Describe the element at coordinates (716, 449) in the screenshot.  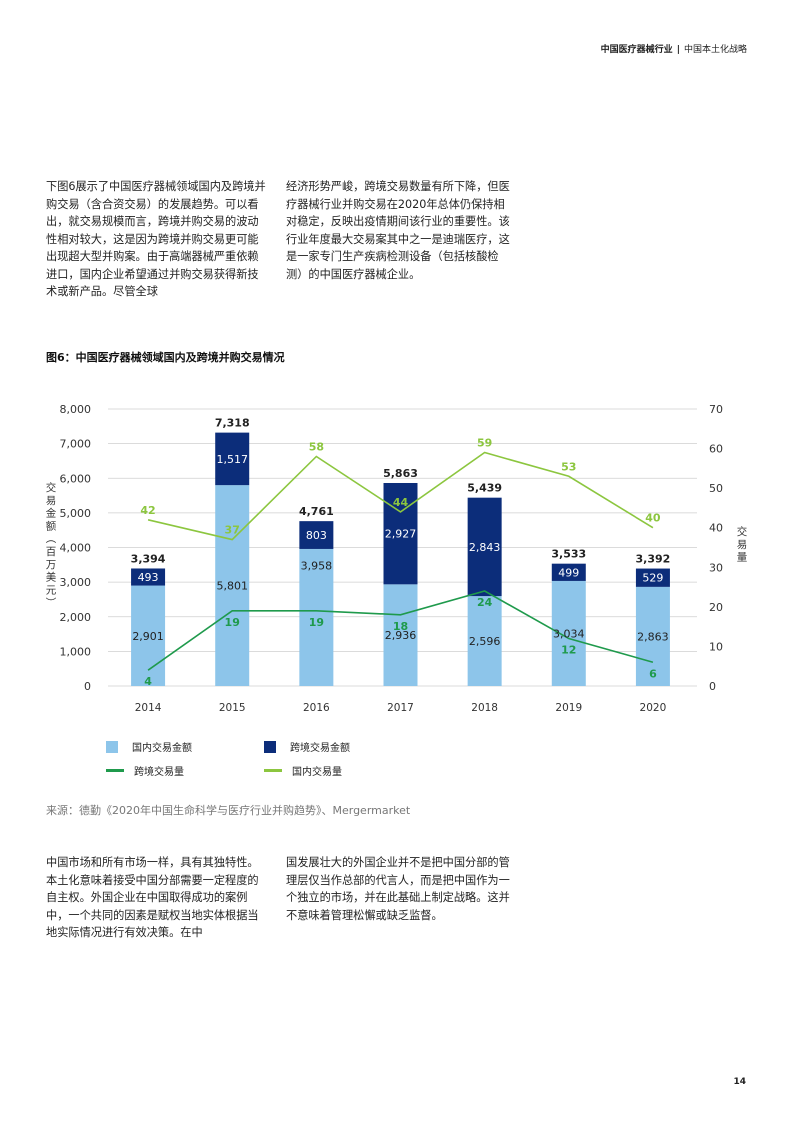
I see `y-right-tick-label: 60` at that location.